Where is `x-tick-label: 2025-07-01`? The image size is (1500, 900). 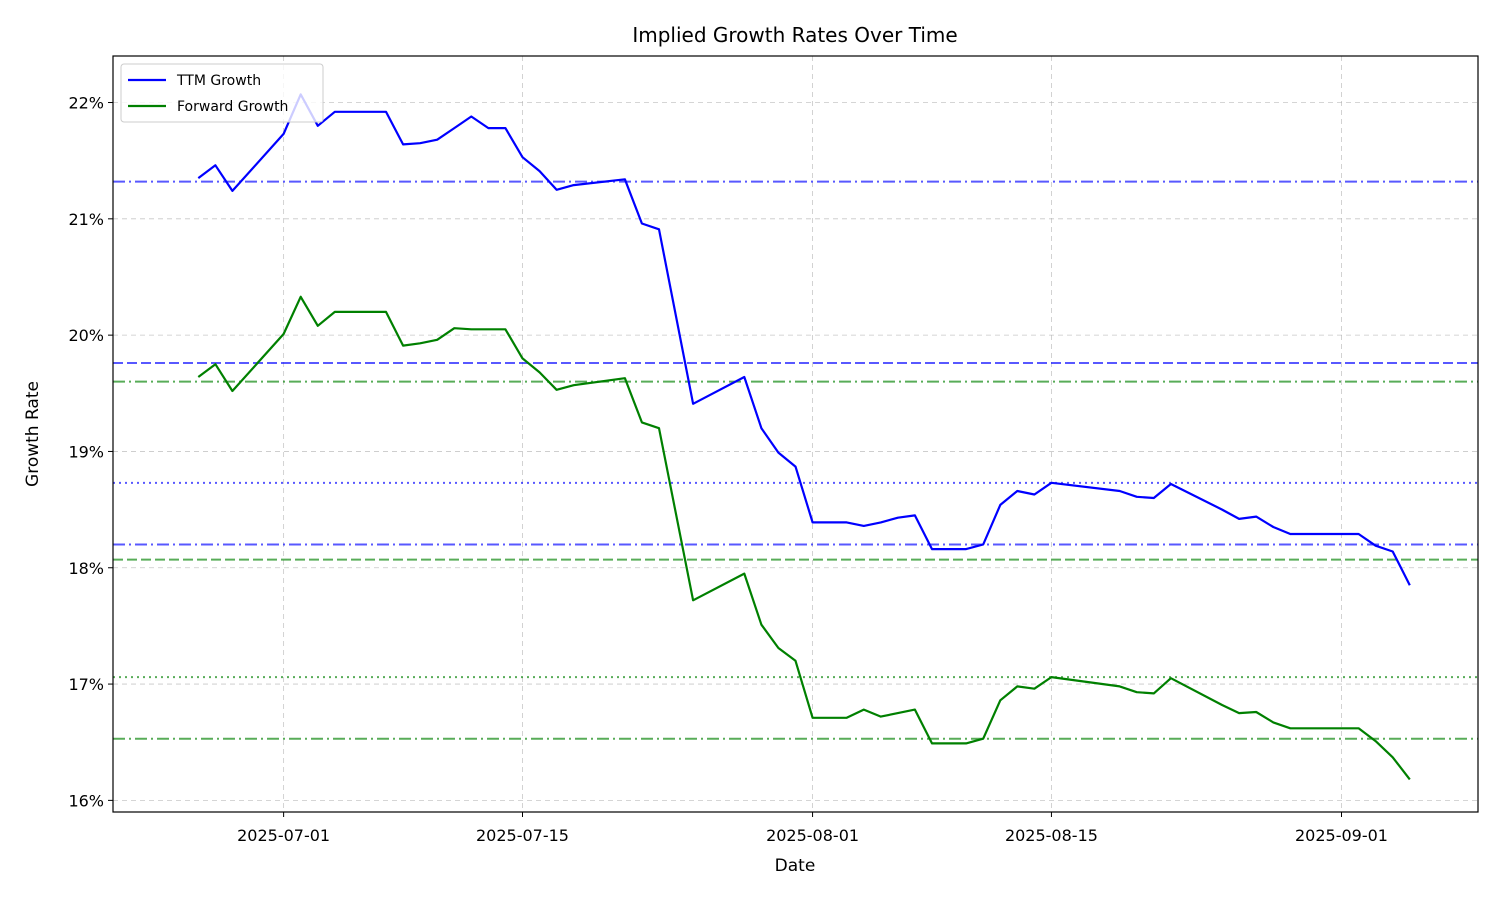 x-tick-label: 2025-07-01 is located at coordinates (283, 835).